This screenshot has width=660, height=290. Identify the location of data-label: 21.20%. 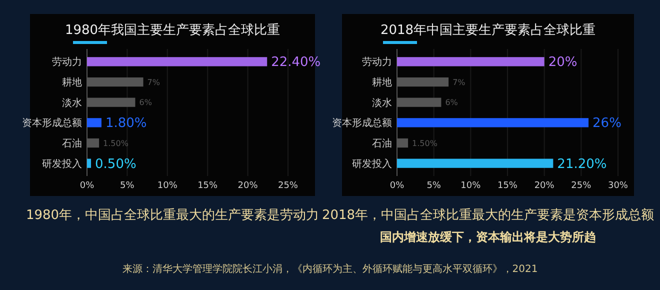
(582, 164).